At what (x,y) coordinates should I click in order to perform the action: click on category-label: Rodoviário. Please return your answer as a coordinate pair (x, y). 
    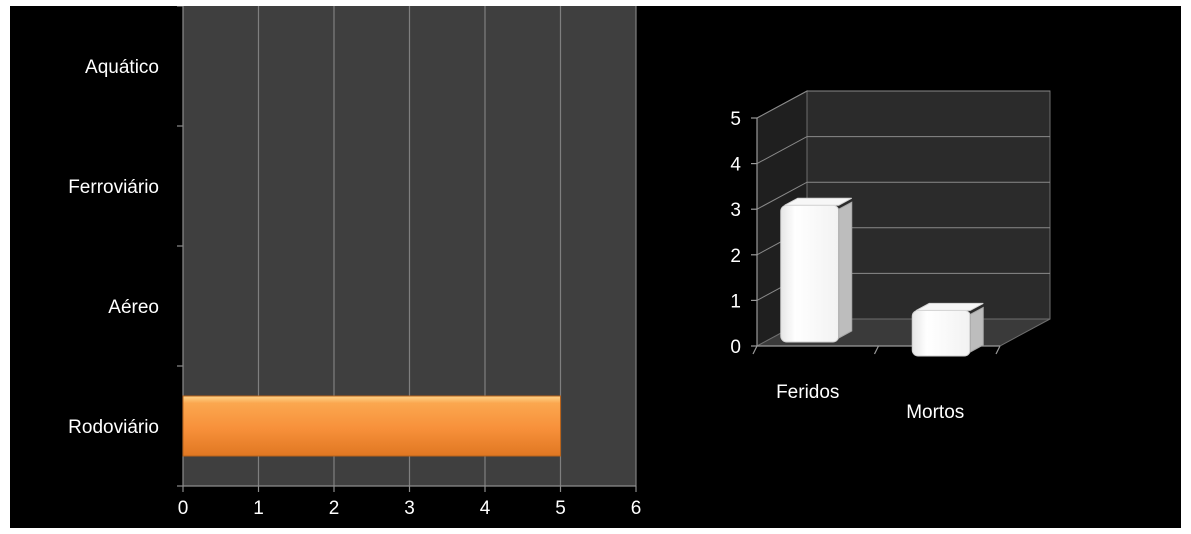
    Looking at the image, I should click on (113, 427).